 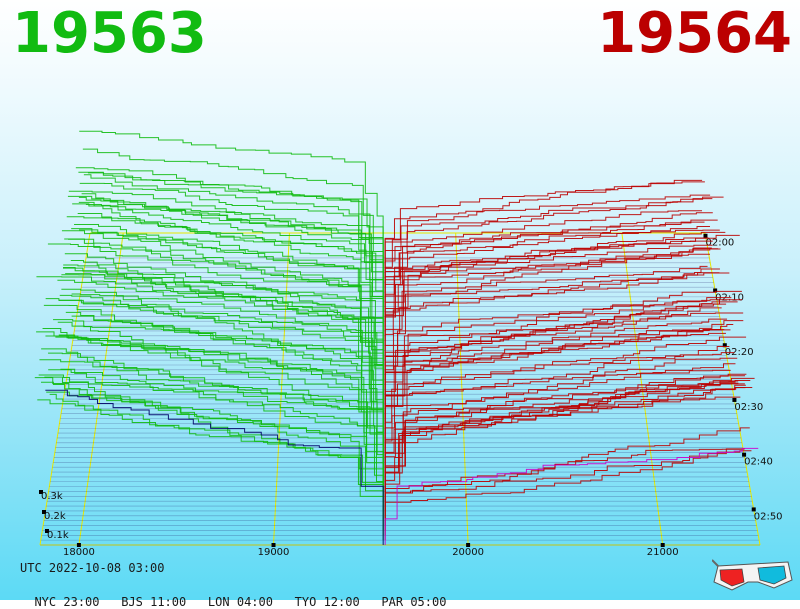 What do you see at coordinates (719, 243) in the screenshot?
I see `time-tick-label: 02:00` at bounding box center [719, 243].